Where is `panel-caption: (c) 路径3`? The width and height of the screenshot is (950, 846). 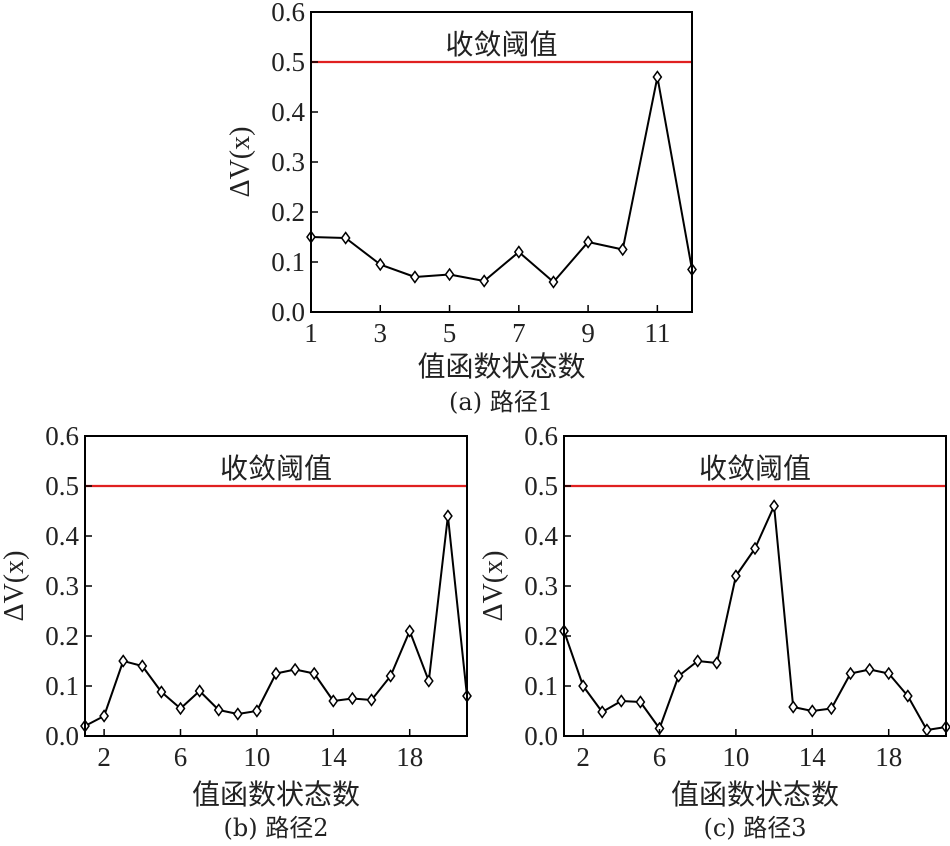
panel-caption: (c) 路径3 is located at coordinates (754, 828).